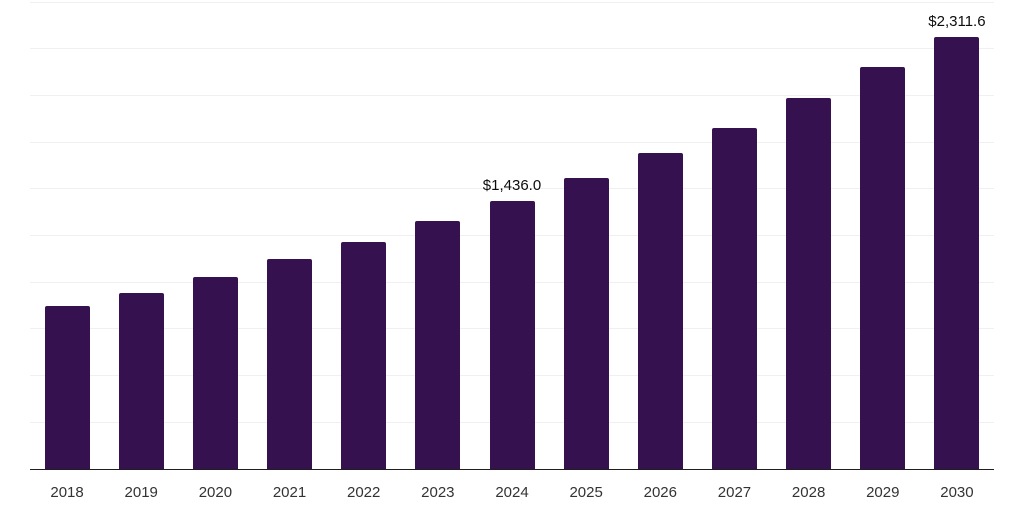 Image resolution: width=1024 pixels, height=512 pixels. Describe the element at coordinates (364, 355) in the screenshot. I see `bar-2022` at that location.